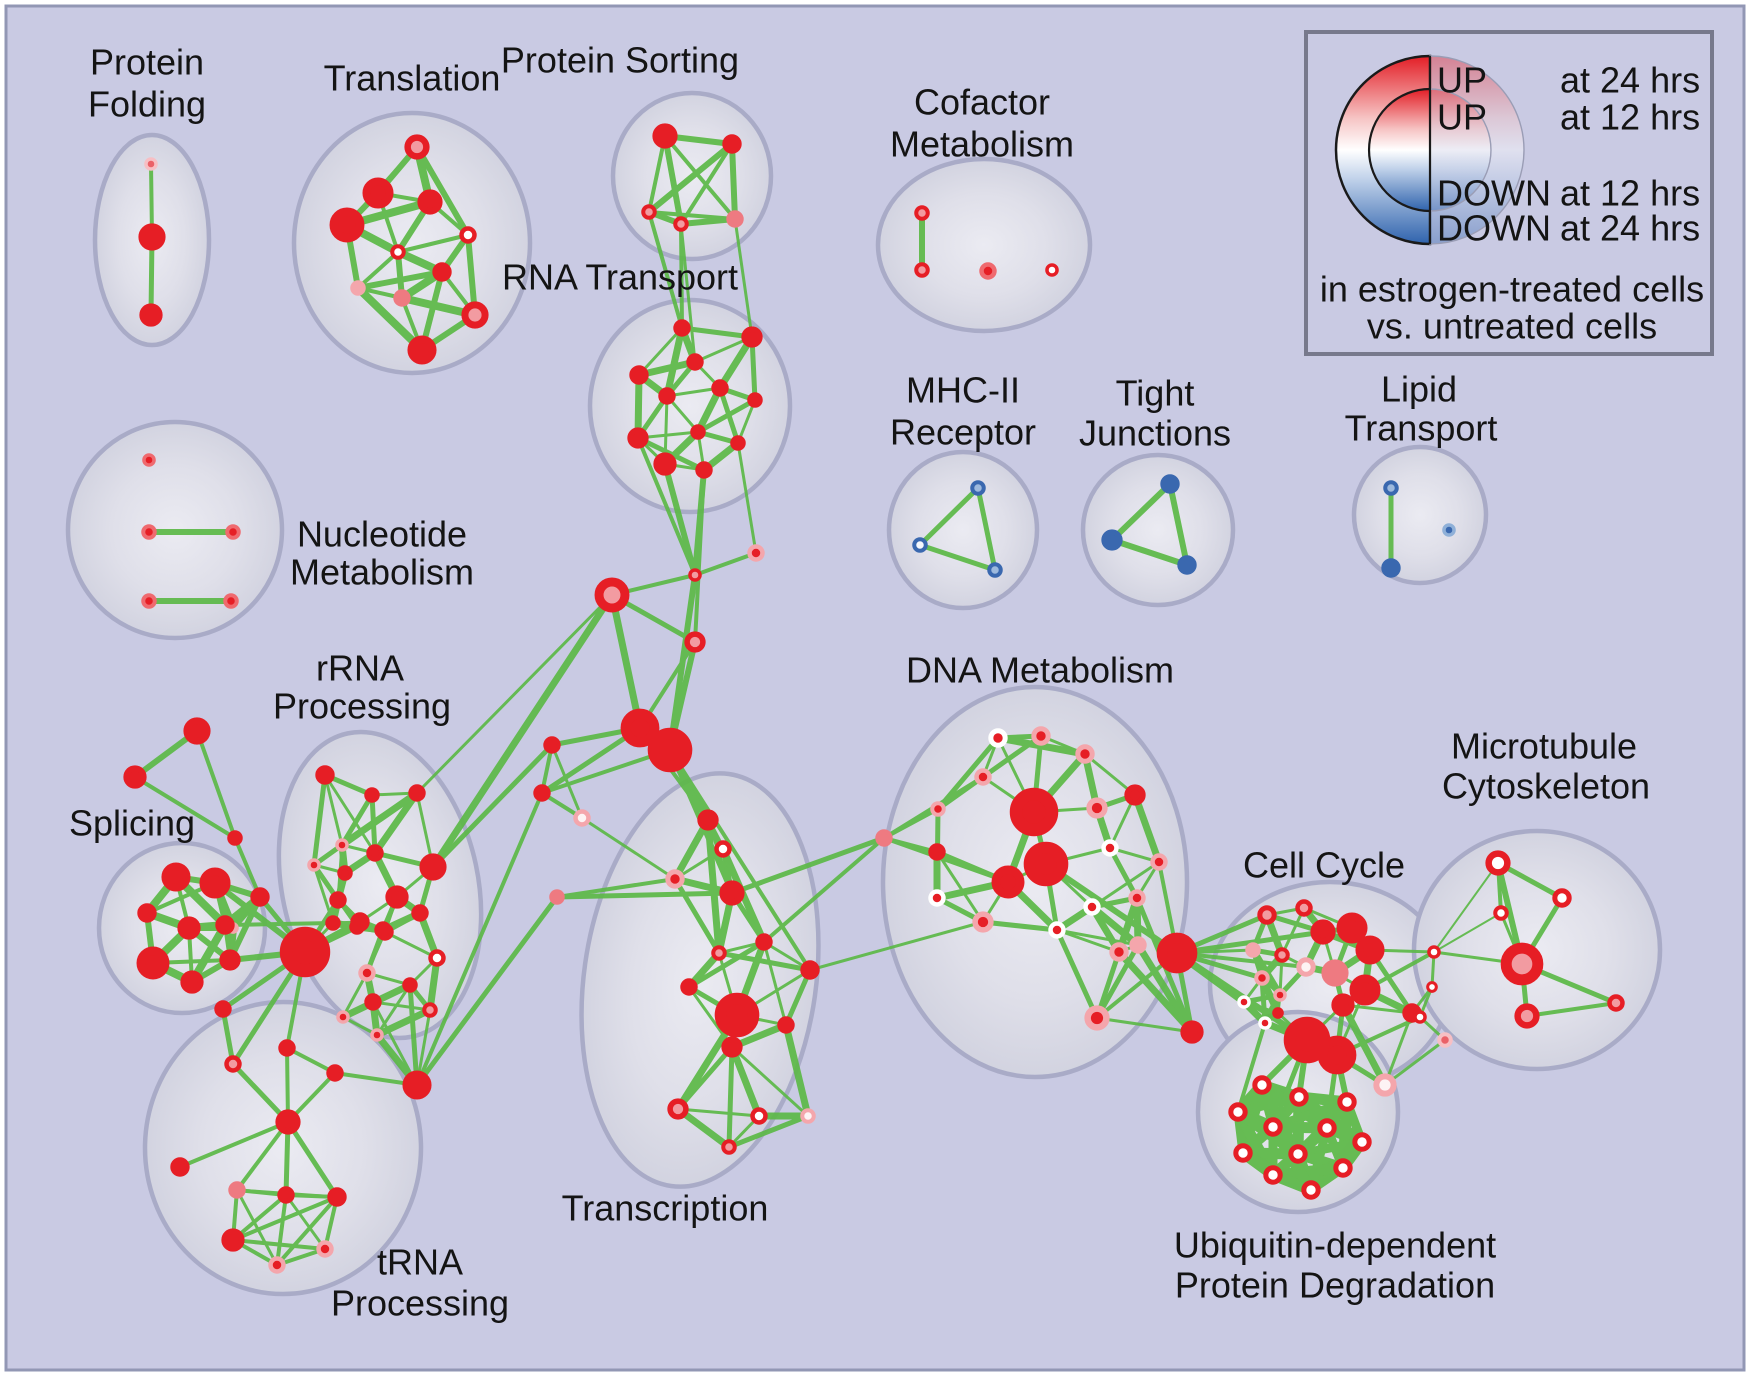 This screenshot has height=1376, width=1750. What do you see at coordinates (1034, 812) in the screenshot?
I see `node-dm6` at bounding box center [1034, 812].